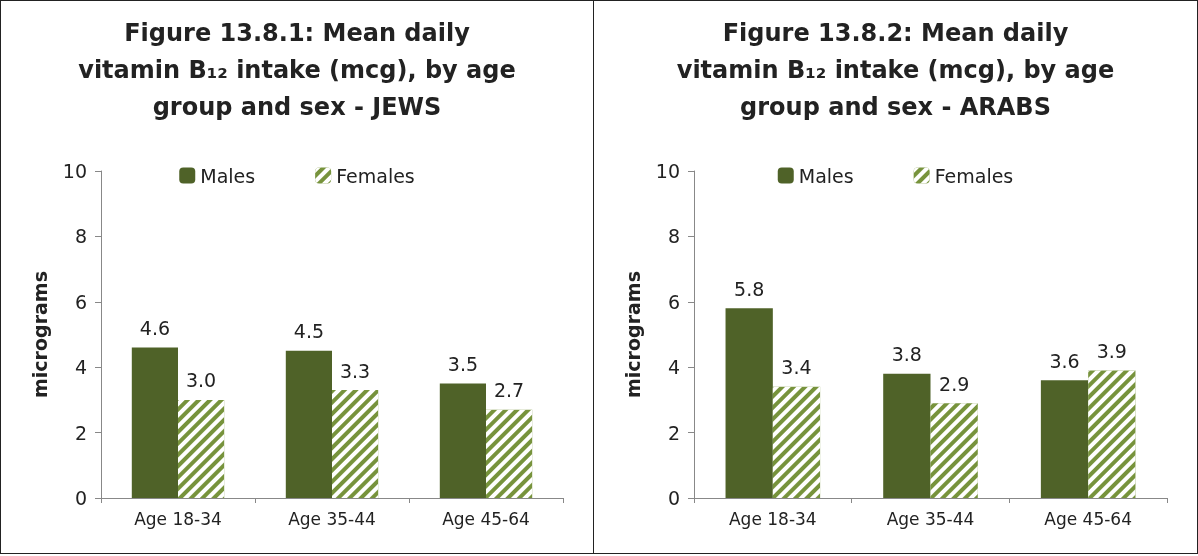  What do you see at coordinates (355, 370) in the screenshot?
I see `data-label: 3.3` at bounding box center [355, 370].